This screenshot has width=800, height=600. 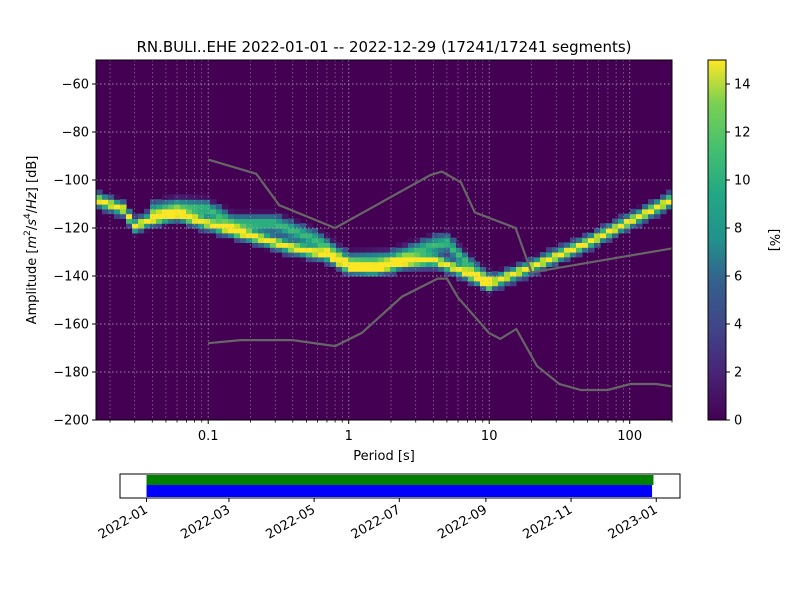 I want to click on colorbar-tick-label: 12, so click(x=742, y=133).